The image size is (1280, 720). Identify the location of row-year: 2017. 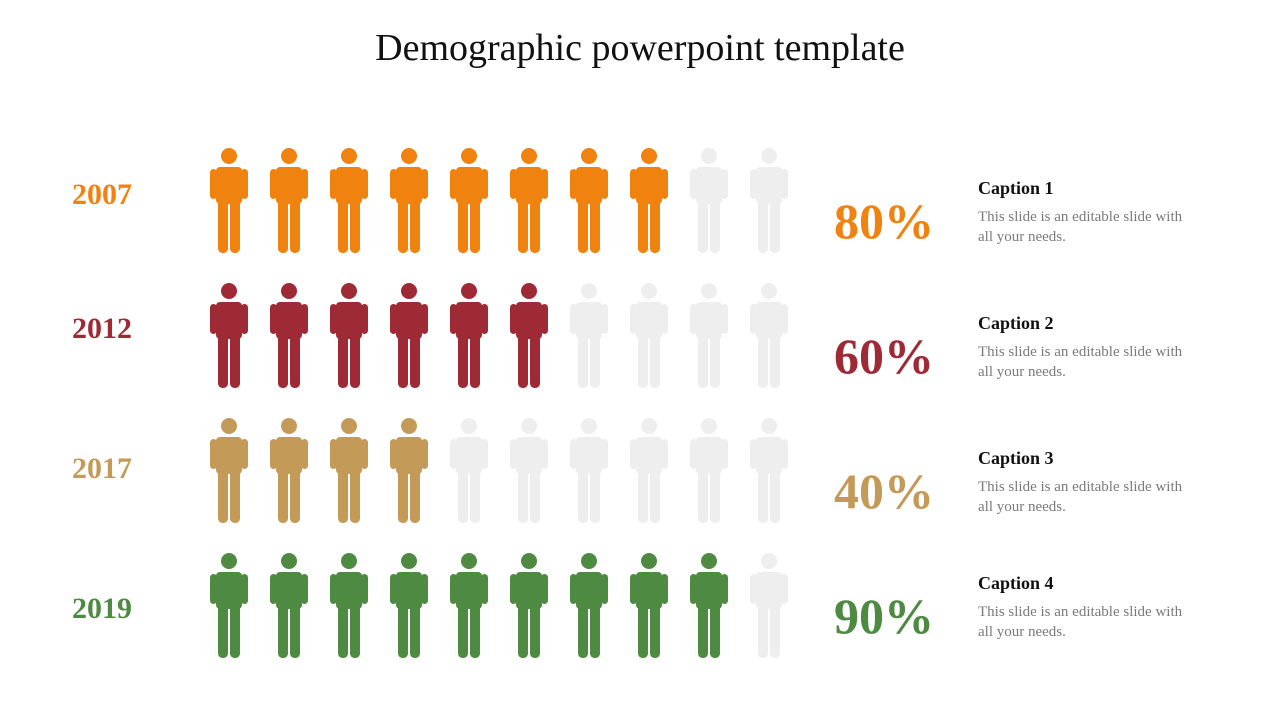
(102, 468).